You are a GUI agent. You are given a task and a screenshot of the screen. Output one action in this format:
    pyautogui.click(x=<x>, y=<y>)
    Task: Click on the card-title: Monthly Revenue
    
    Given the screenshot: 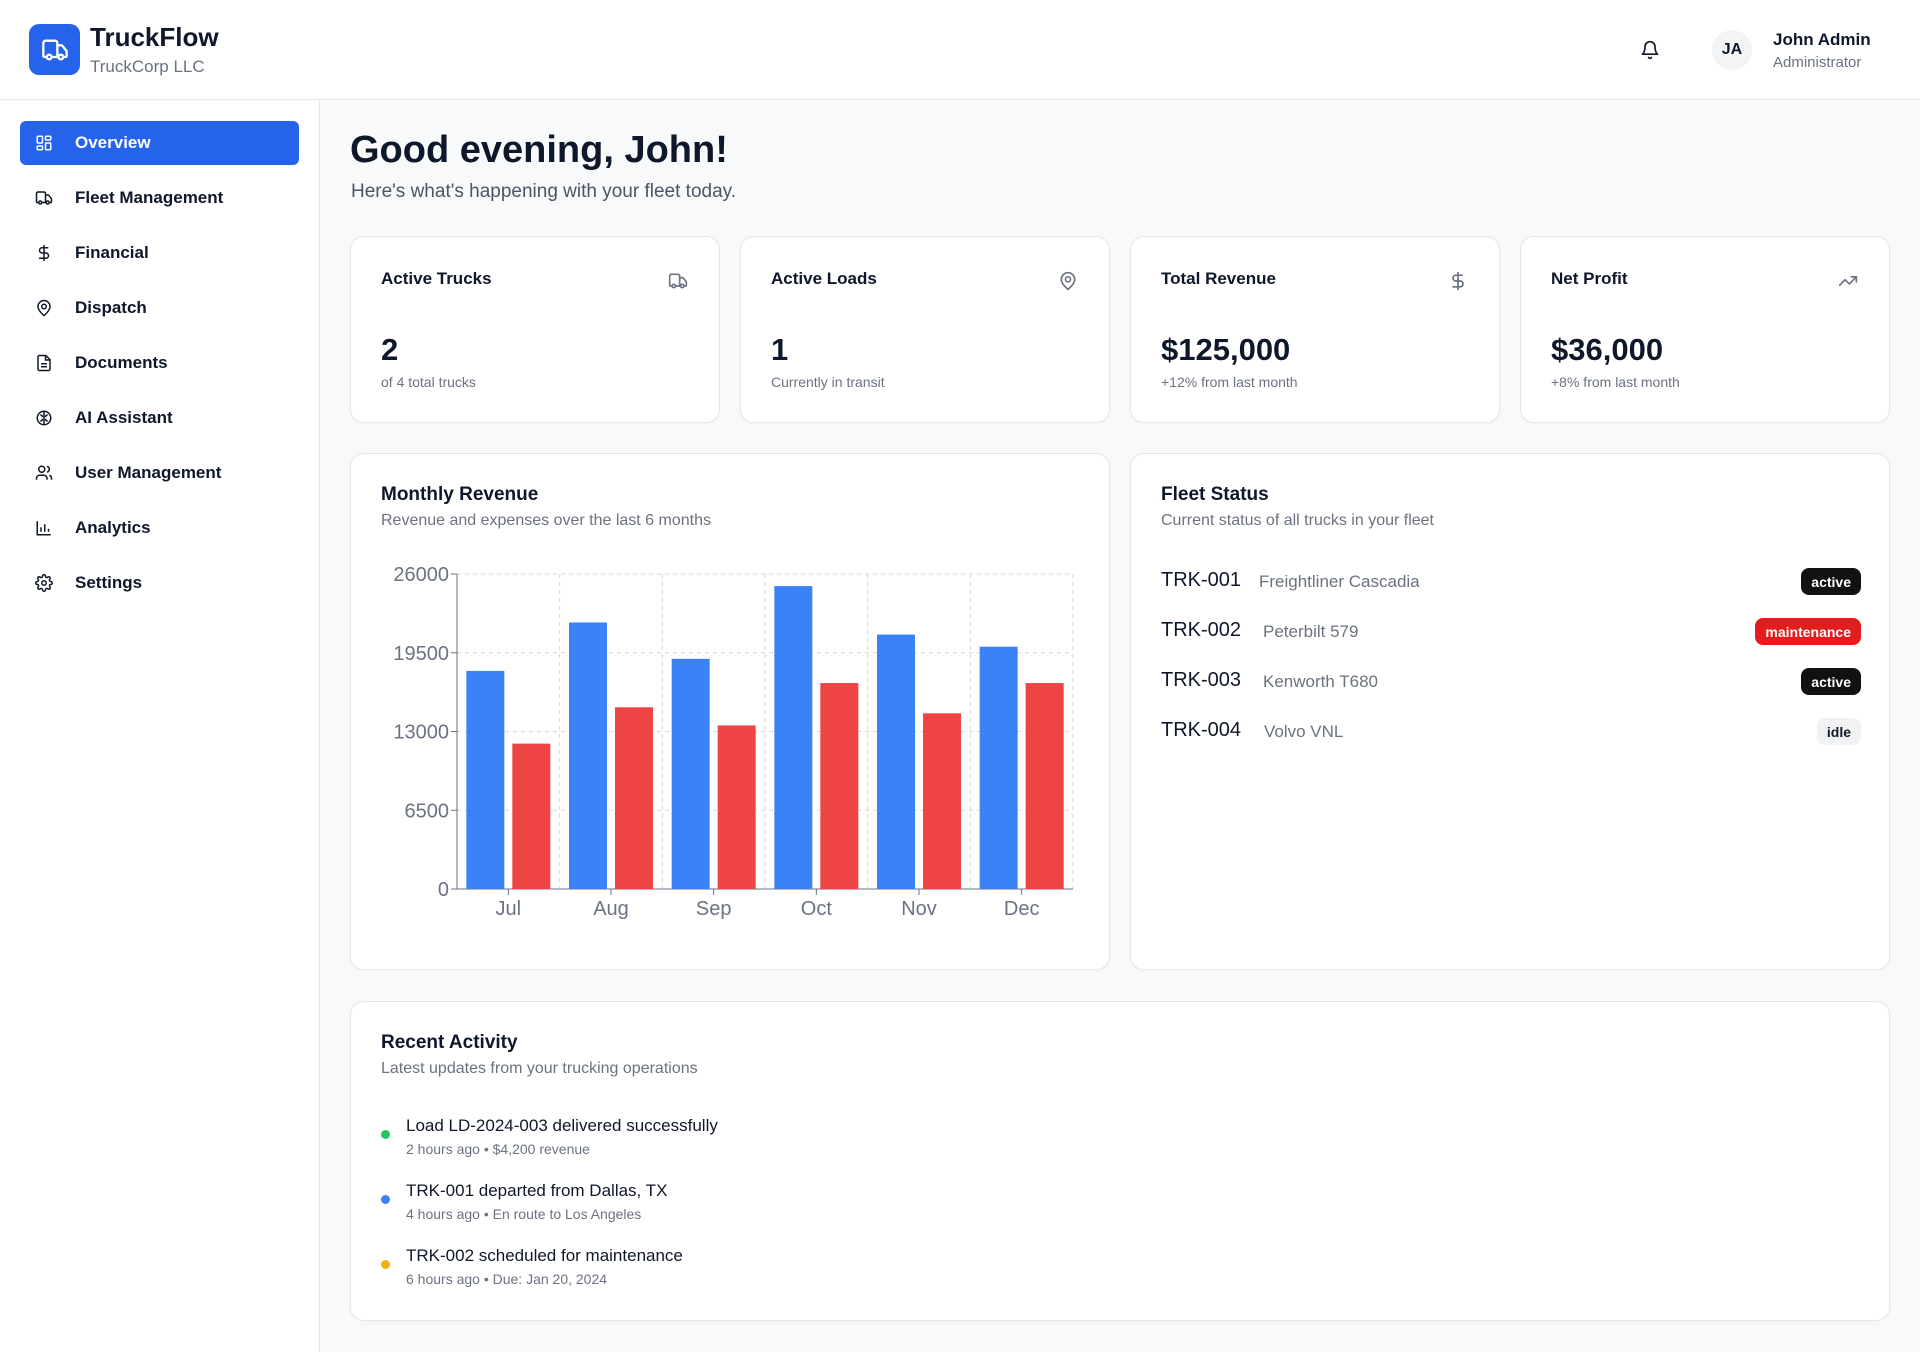 What is the action you would take?
    pyautogui.click(x=460, y=494)
    